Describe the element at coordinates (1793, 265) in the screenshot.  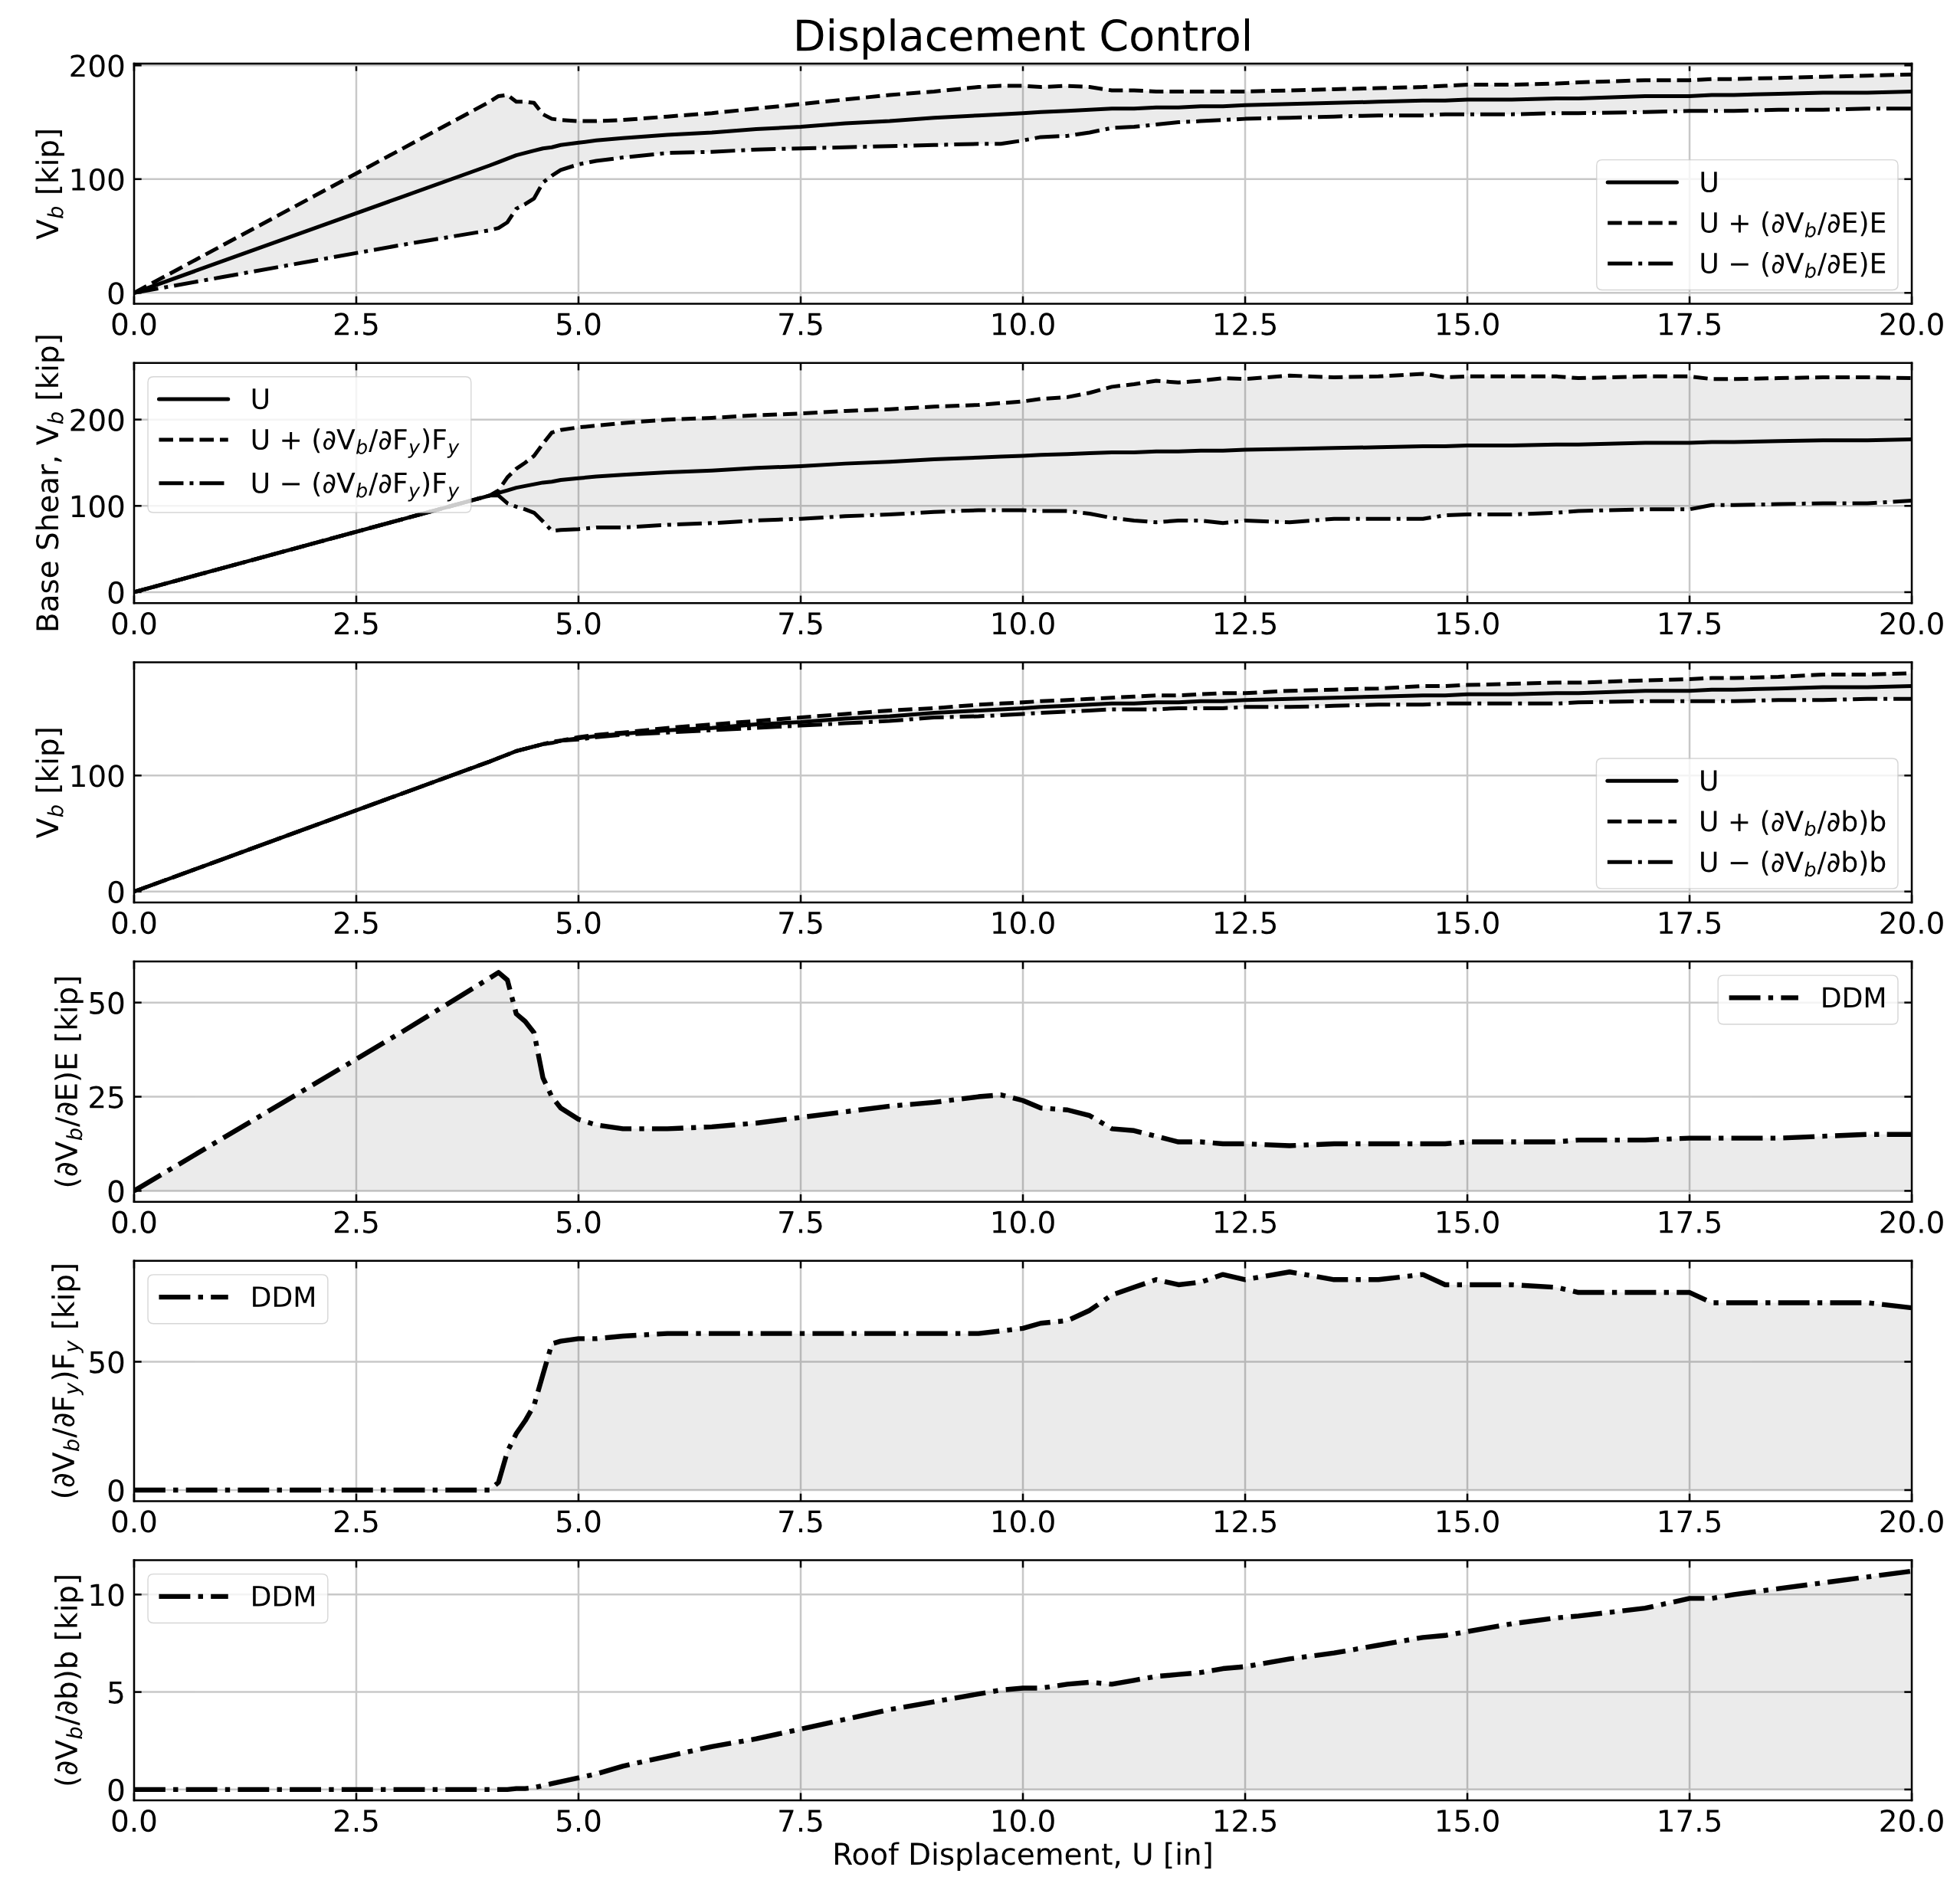
I see `legend-label: U − (∂V$_{b}$/∂E)E` at that location.